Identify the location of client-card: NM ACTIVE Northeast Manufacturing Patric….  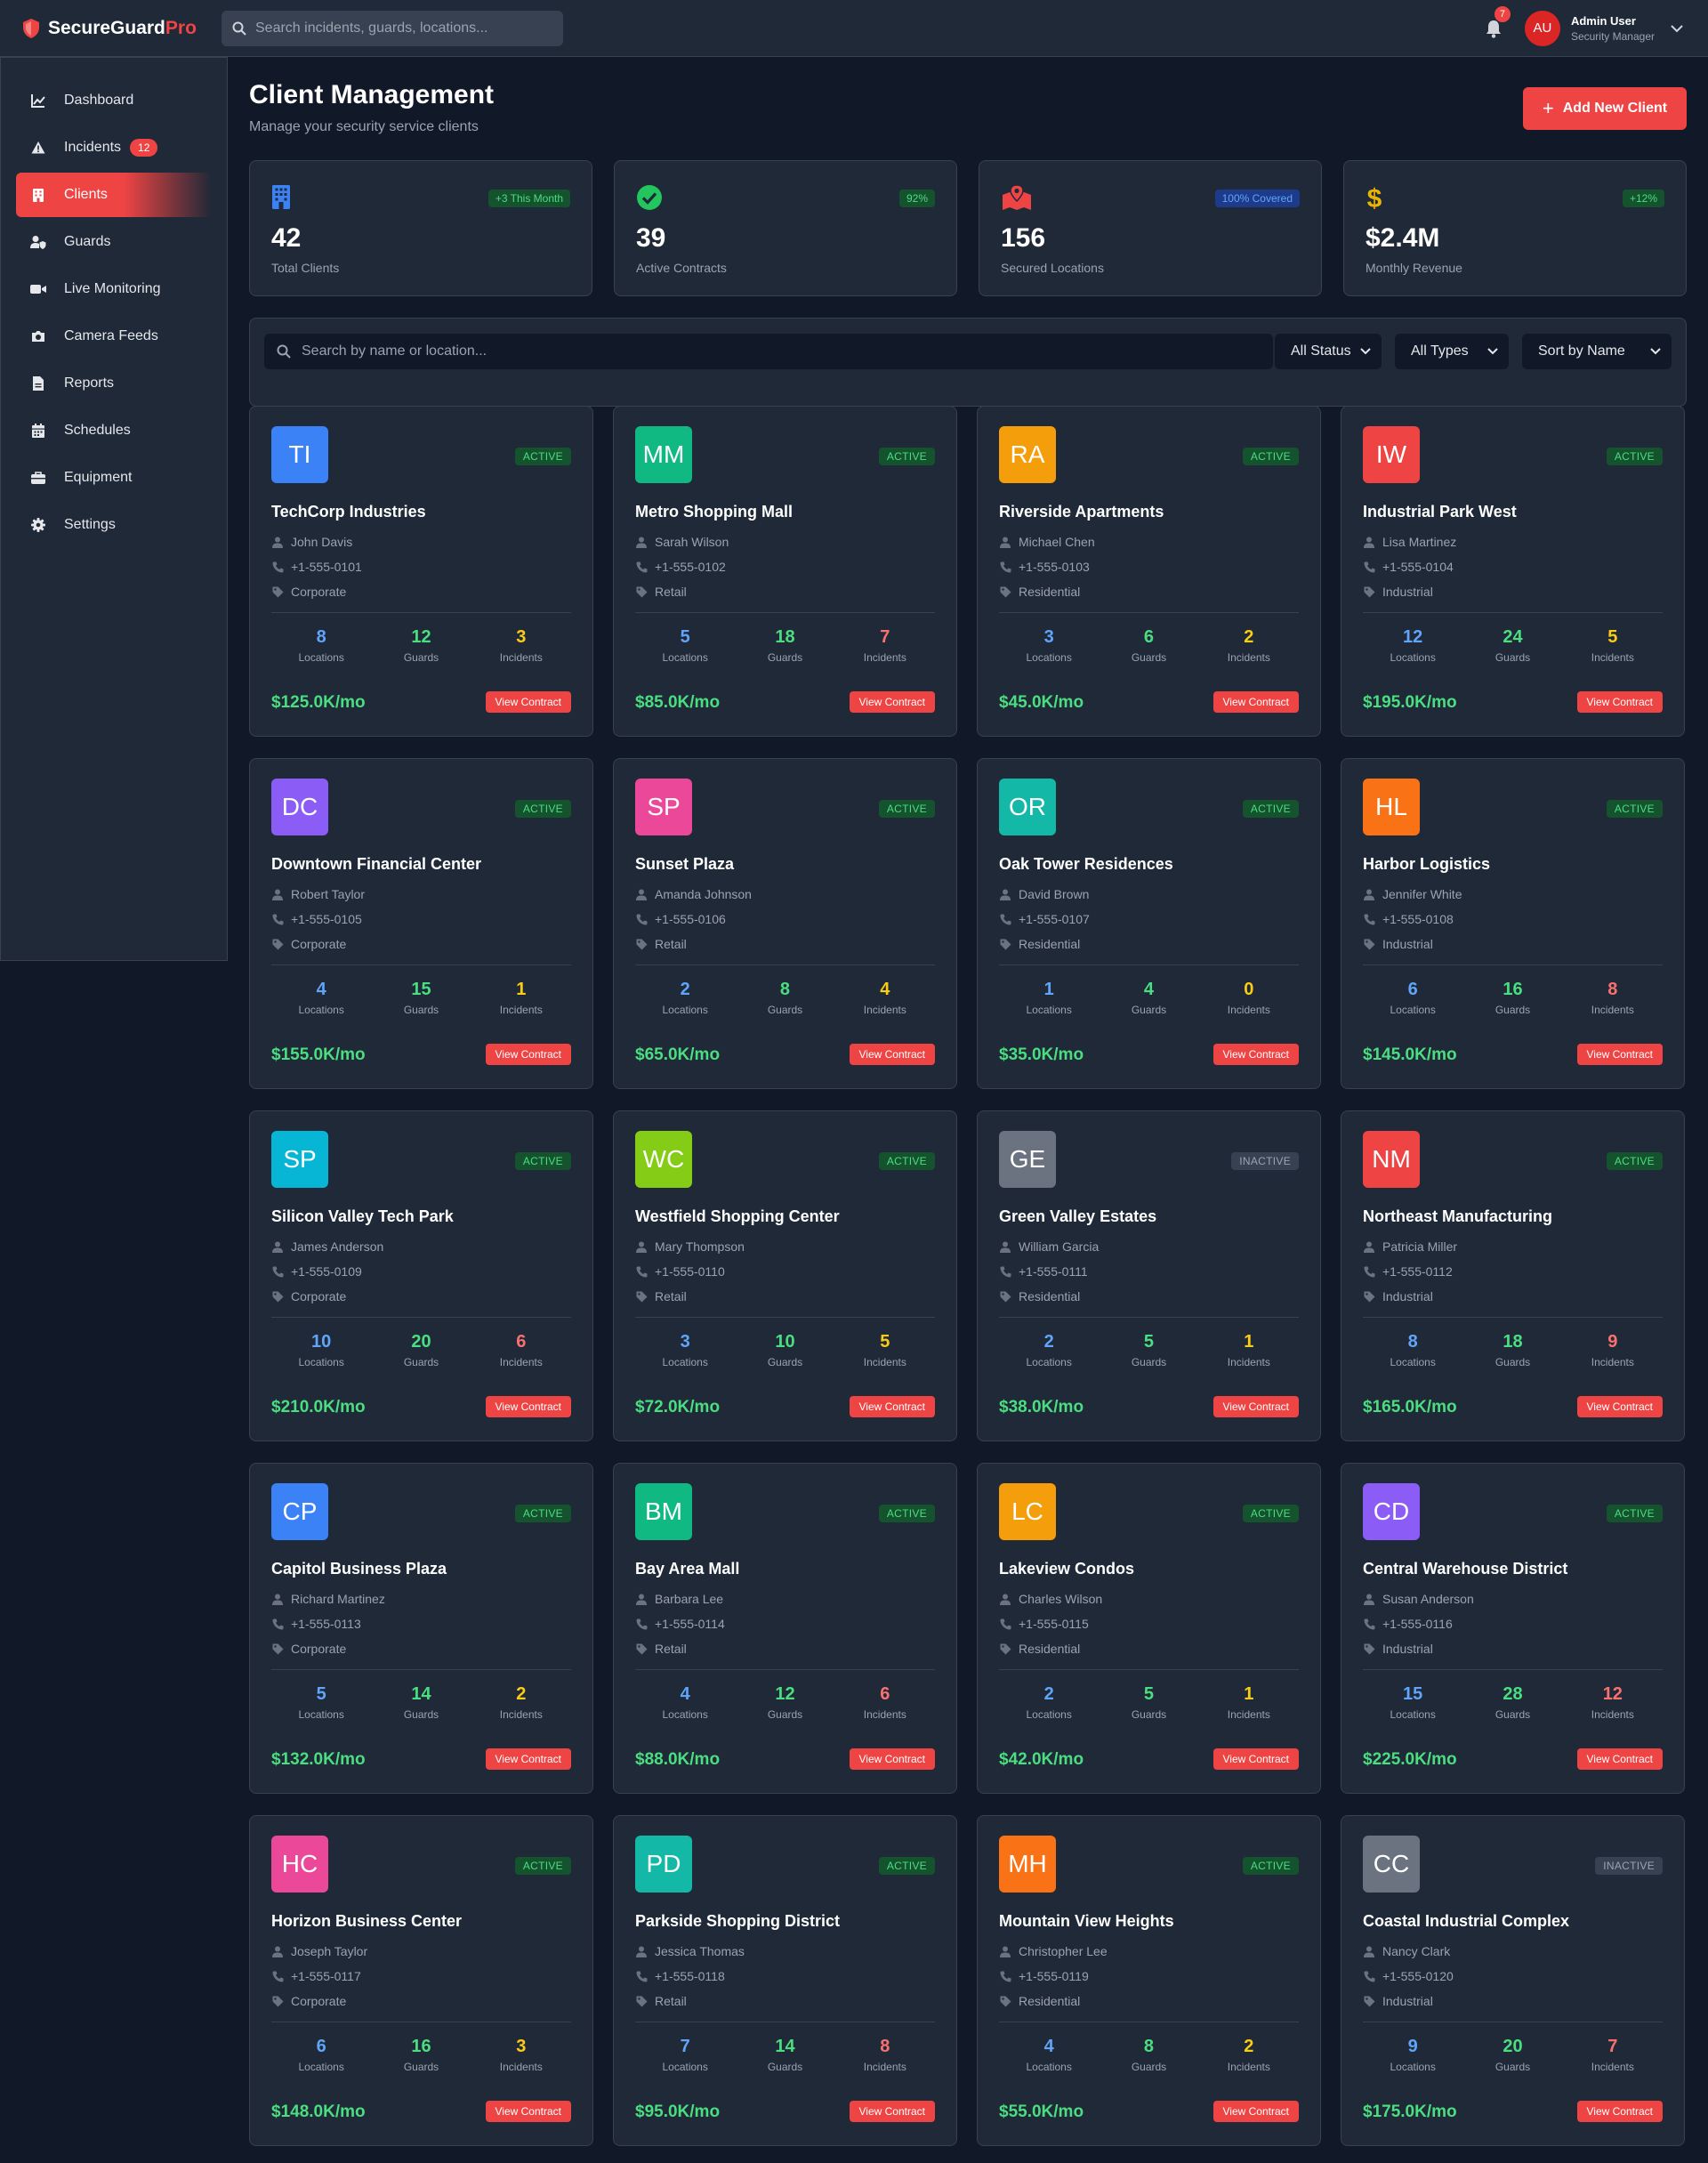
(1513, 1275).